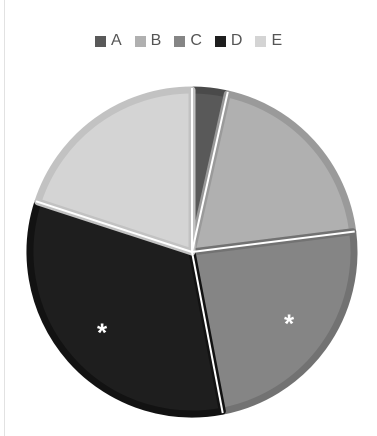 This screenshot has width=377, height=436. What do you see at coordinates (4, 218) in the screenshot?
I see `plot-area-border` at bounding box center [4, 218].